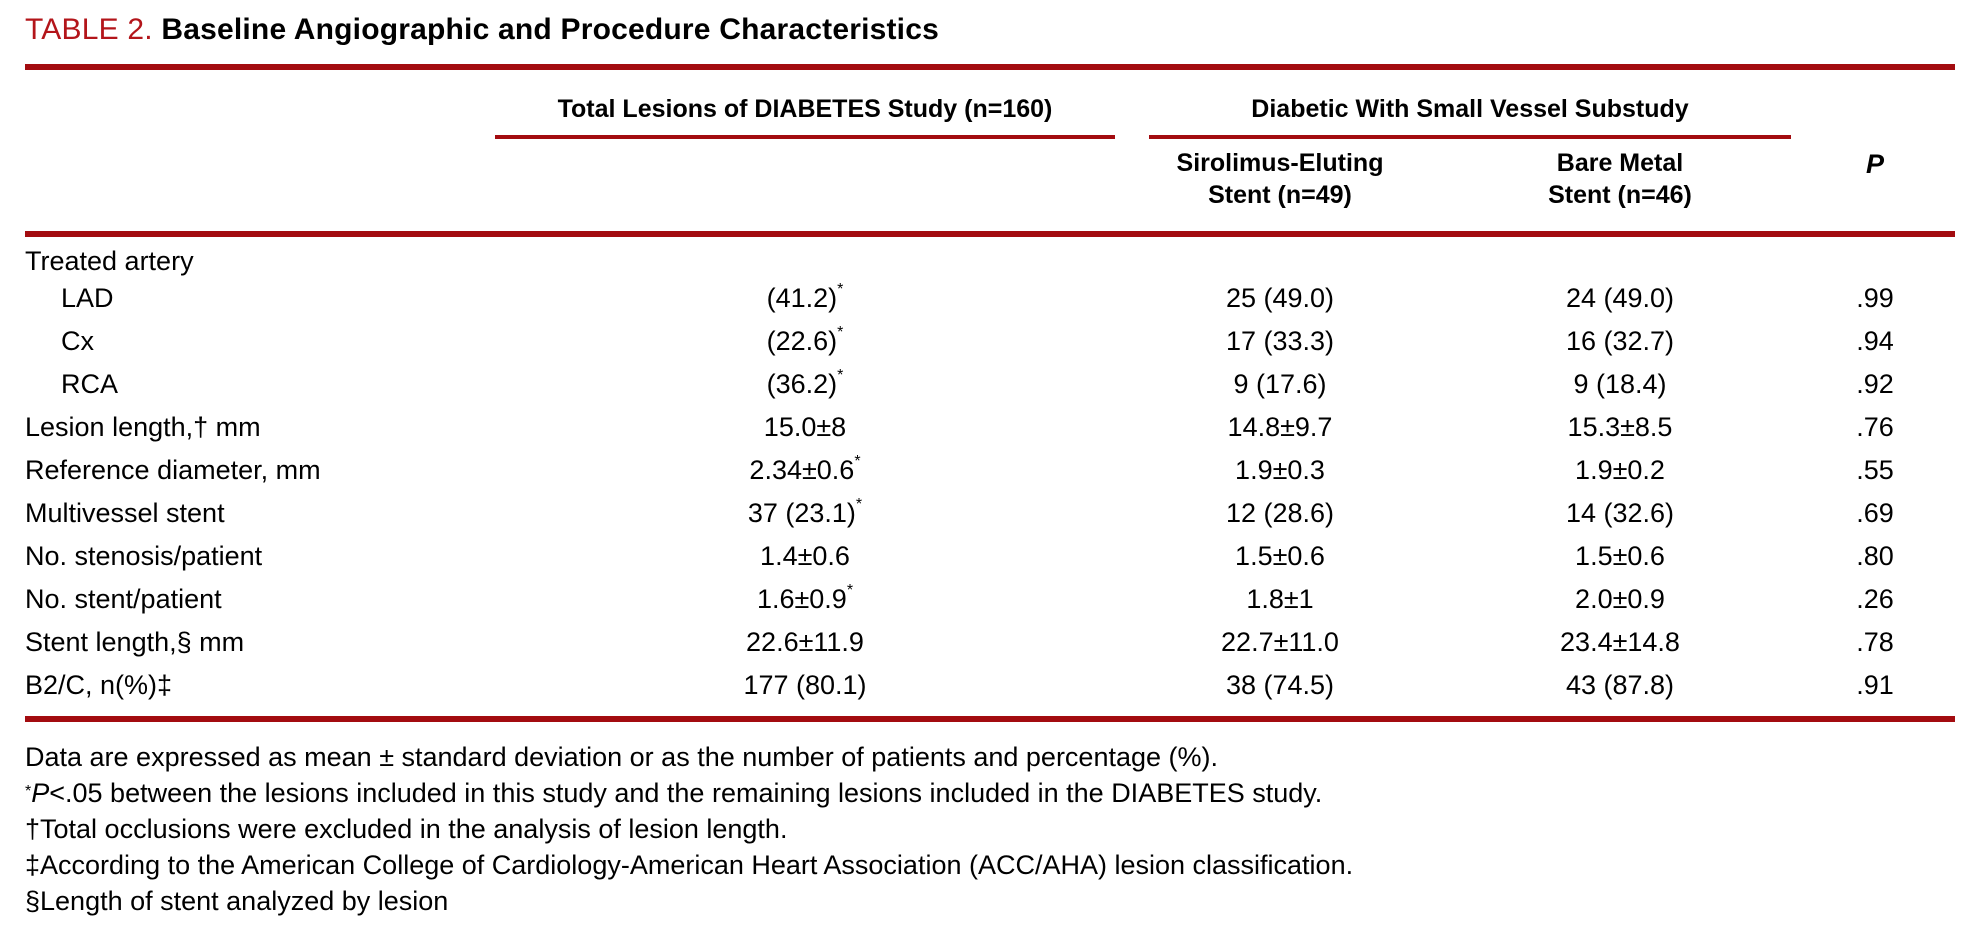  Describe the element at coordinates (1875, 556) in the screenshot. I see `cell-value: .80` at that location.